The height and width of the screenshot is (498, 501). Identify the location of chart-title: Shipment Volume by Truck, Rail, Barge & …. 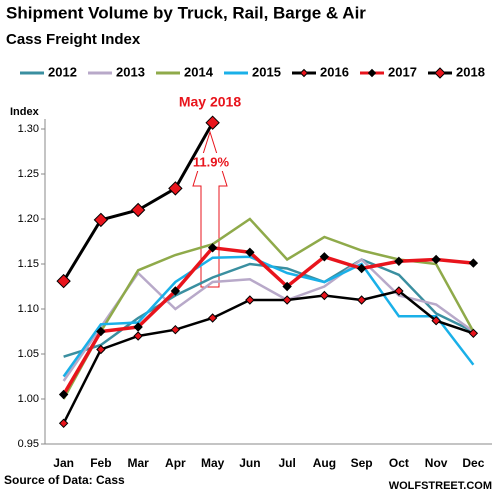
(186, 12).